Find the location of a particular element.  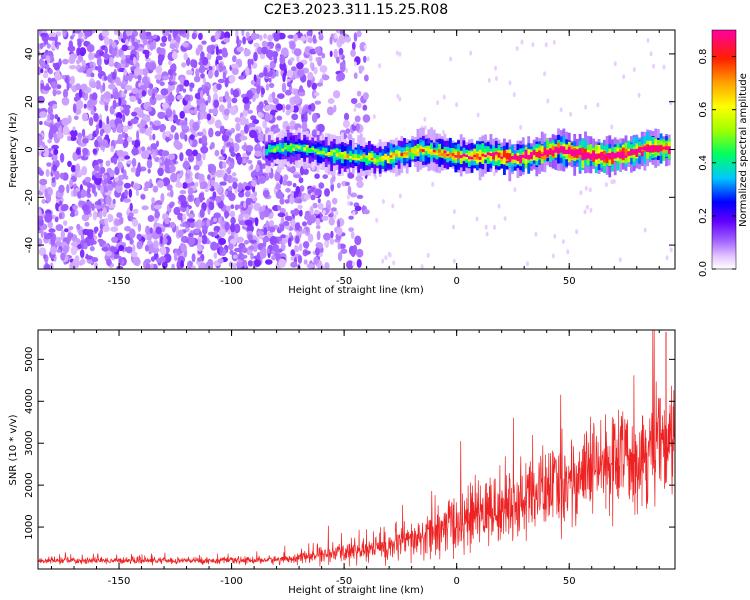

colorbar-tick-label: 0.2 is located at coordinates (703, 216).